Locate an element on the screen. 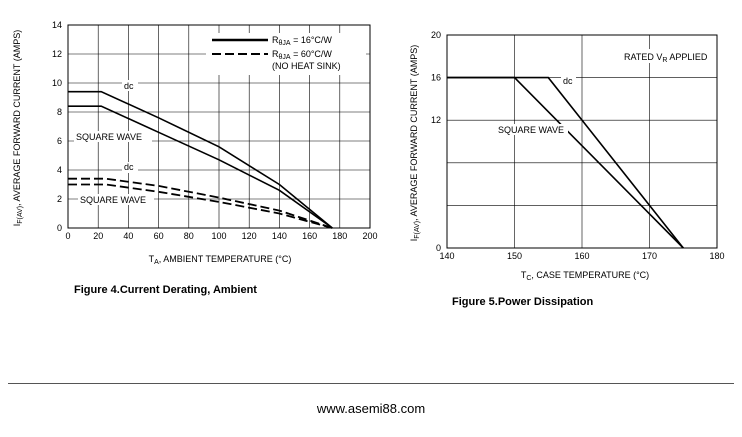  chart2-y-tick-label: 0 is located at coordinates (438, 248).